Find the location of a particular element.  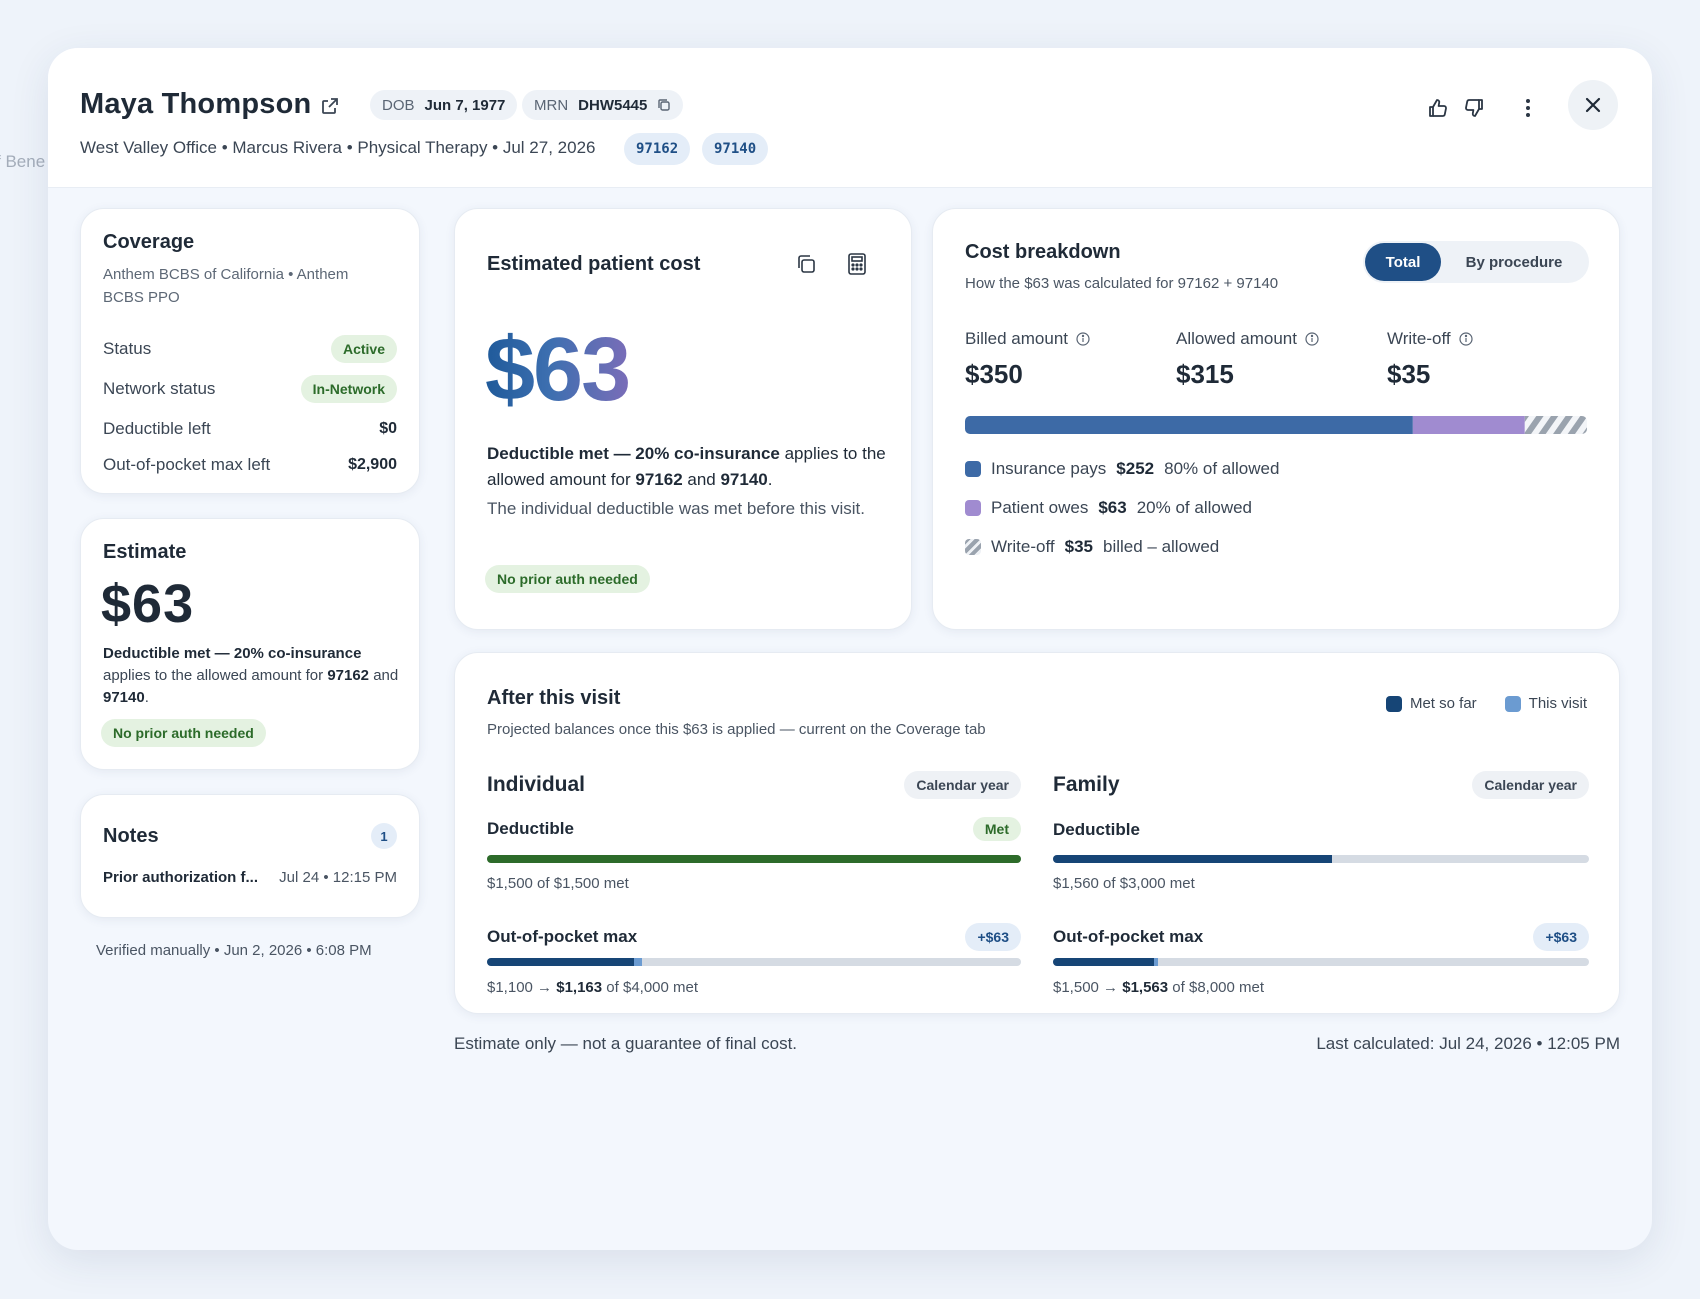

legend-note: 20% of allowed is located at coordinates (1194, 507).